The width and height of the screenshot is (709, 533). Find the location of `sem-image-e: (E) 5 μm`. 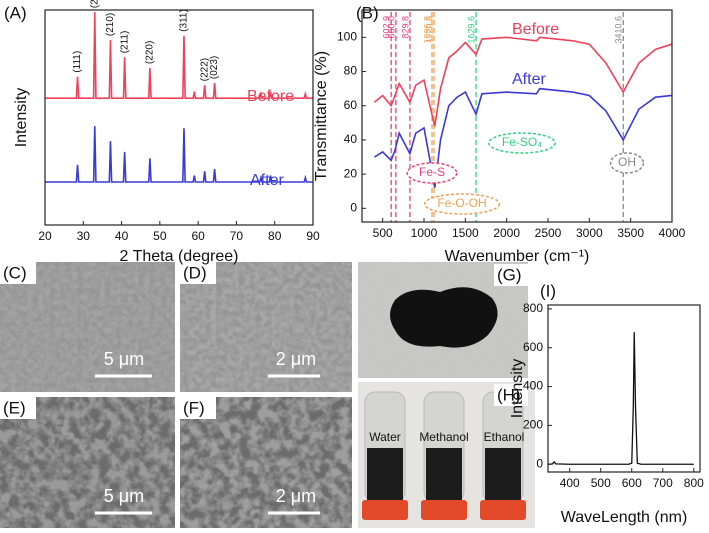

sem-image-e: (E) 5 μm is located at coordinates (87, 462).